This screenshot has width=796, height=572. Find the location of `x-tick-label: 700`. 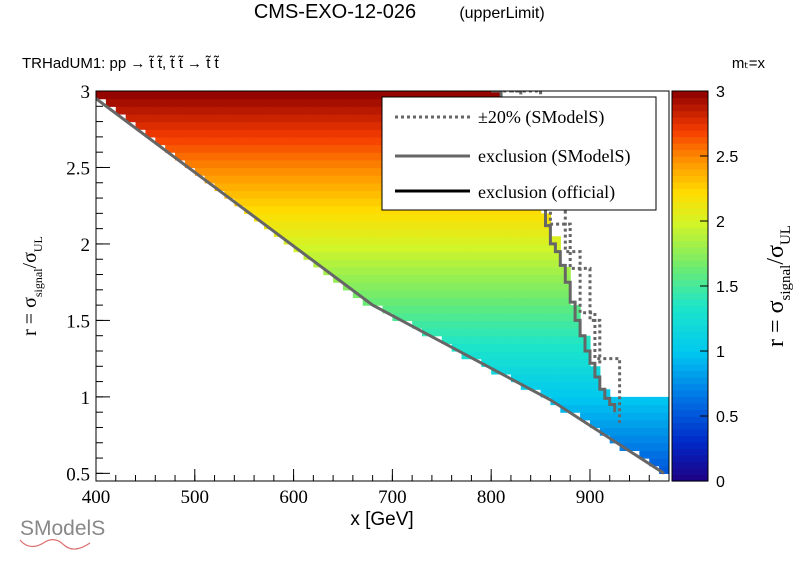

x-tick-label: 700 is located at coordinates (392, 497).